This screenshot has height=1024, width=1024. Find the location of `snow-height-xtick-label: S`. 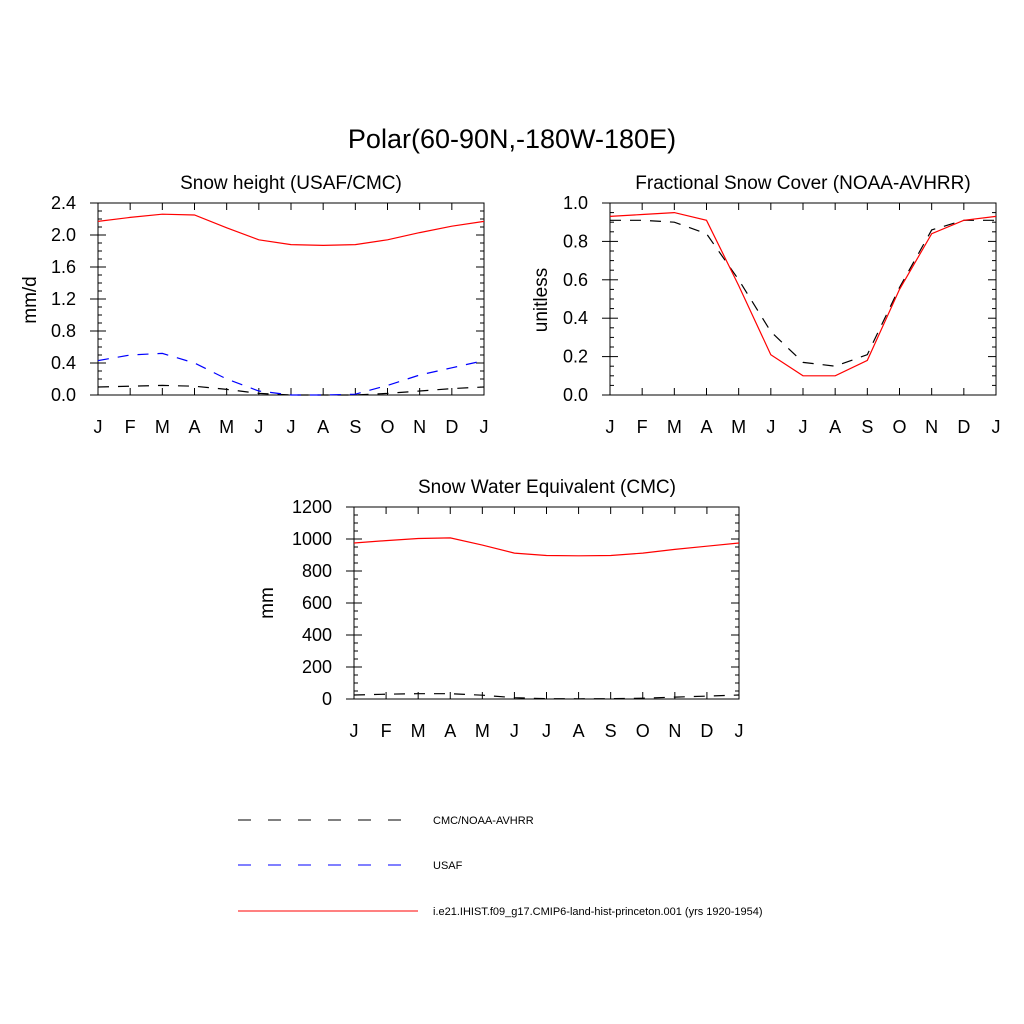

snow-height-xtick-label: S is located at coordinates (355, 427).